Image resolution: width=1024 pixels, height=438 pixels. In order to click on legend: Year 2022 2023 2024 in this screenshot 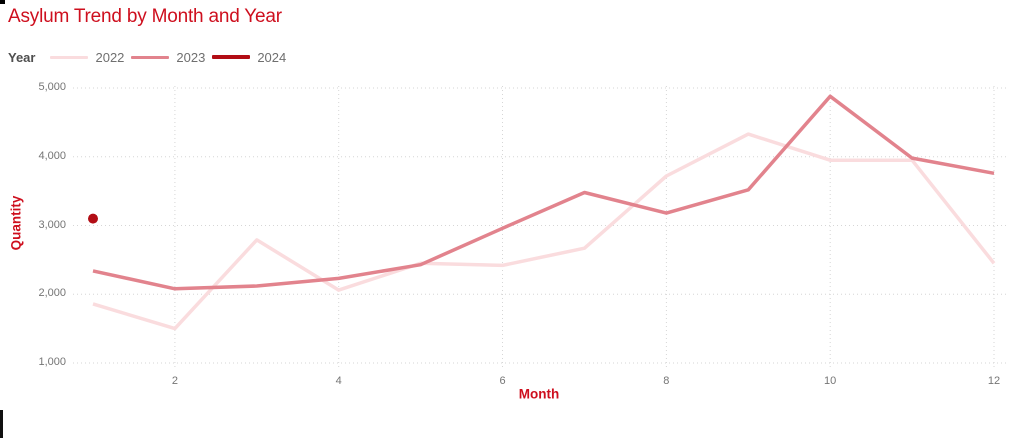, I will do `click(147, 57)`.